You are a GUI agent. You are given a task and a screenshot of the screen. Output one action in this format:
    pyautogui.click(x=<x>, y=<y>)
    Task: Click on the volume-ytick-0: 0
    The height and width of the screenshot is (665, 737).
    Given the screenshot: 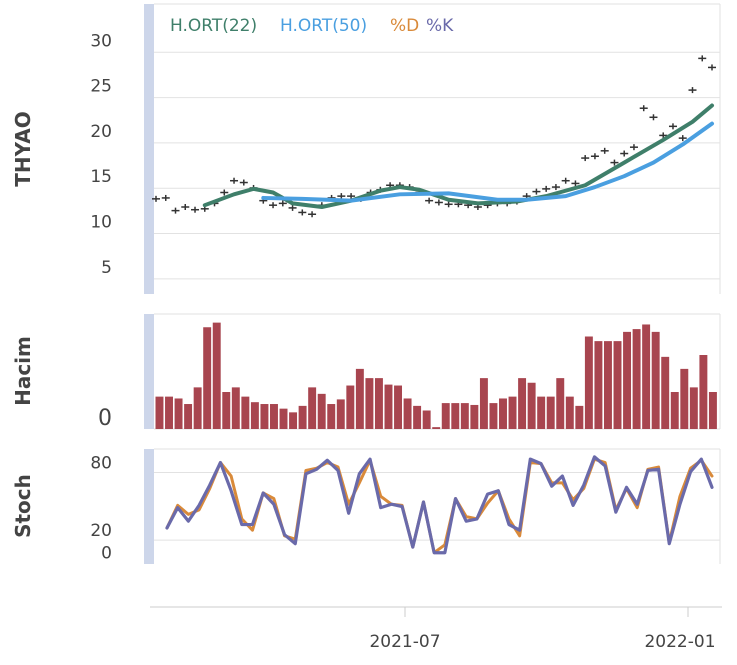 What is the action you would take?
    pyautogui.click(x=105, y=418)
    